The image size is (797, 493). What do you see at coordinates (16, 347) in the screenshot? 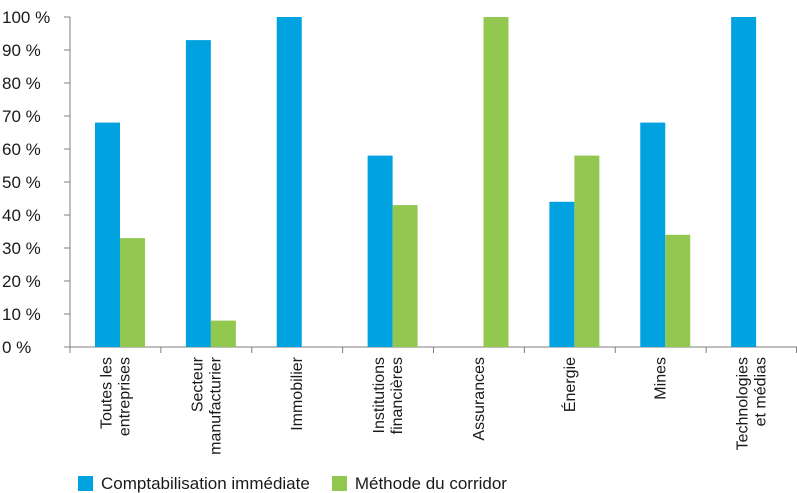
I see `y-tick-label: 0 %` at bounding box center [16, 347].